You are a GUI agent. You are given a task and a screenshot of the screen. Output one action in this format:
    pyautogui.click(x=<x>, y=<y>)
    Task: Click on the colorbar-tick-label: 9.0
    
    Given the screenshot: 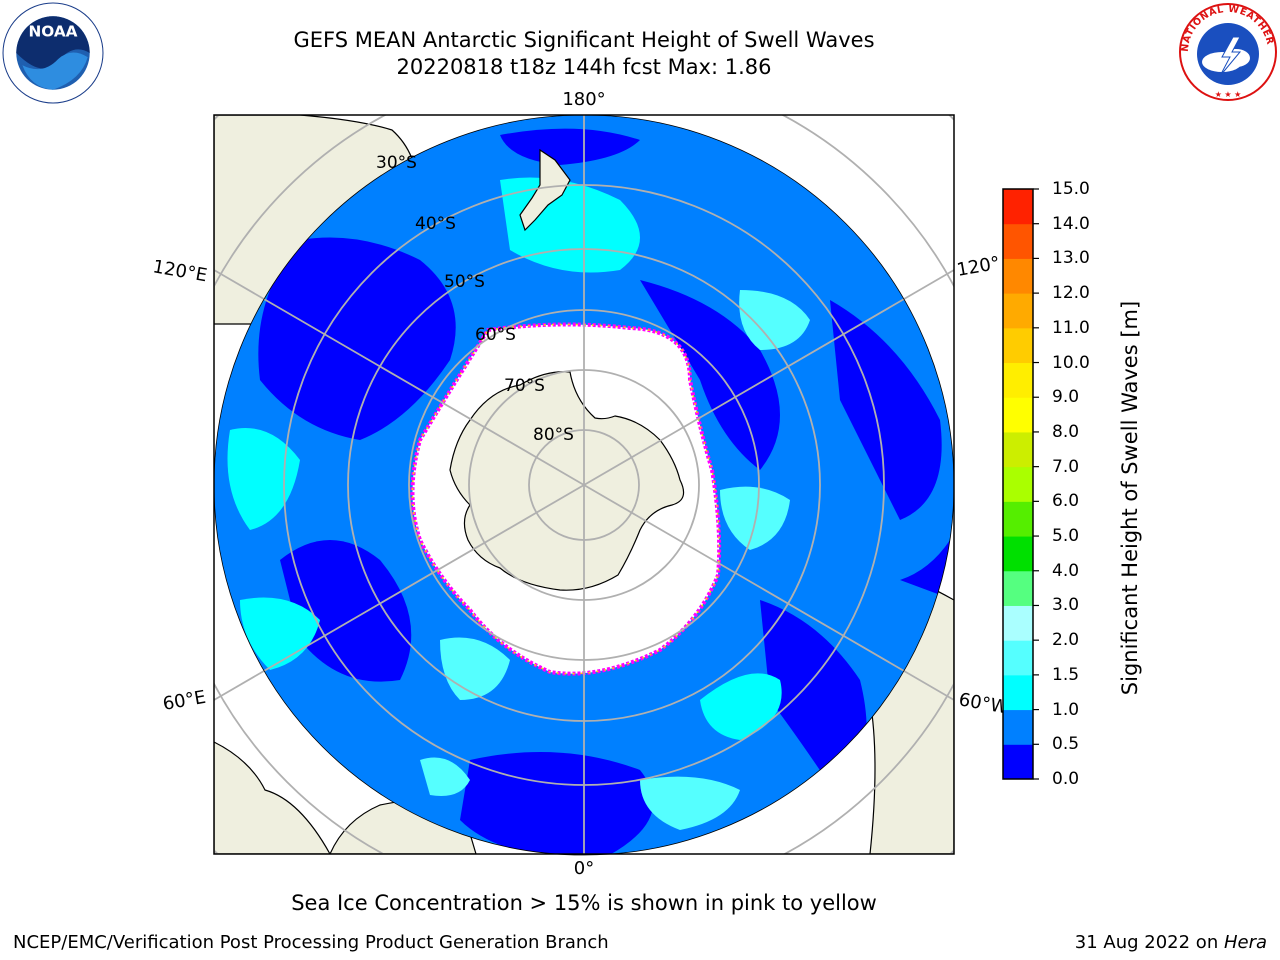 What is the action you would take?
    pyautogui.click(x=1066, y=397)
    